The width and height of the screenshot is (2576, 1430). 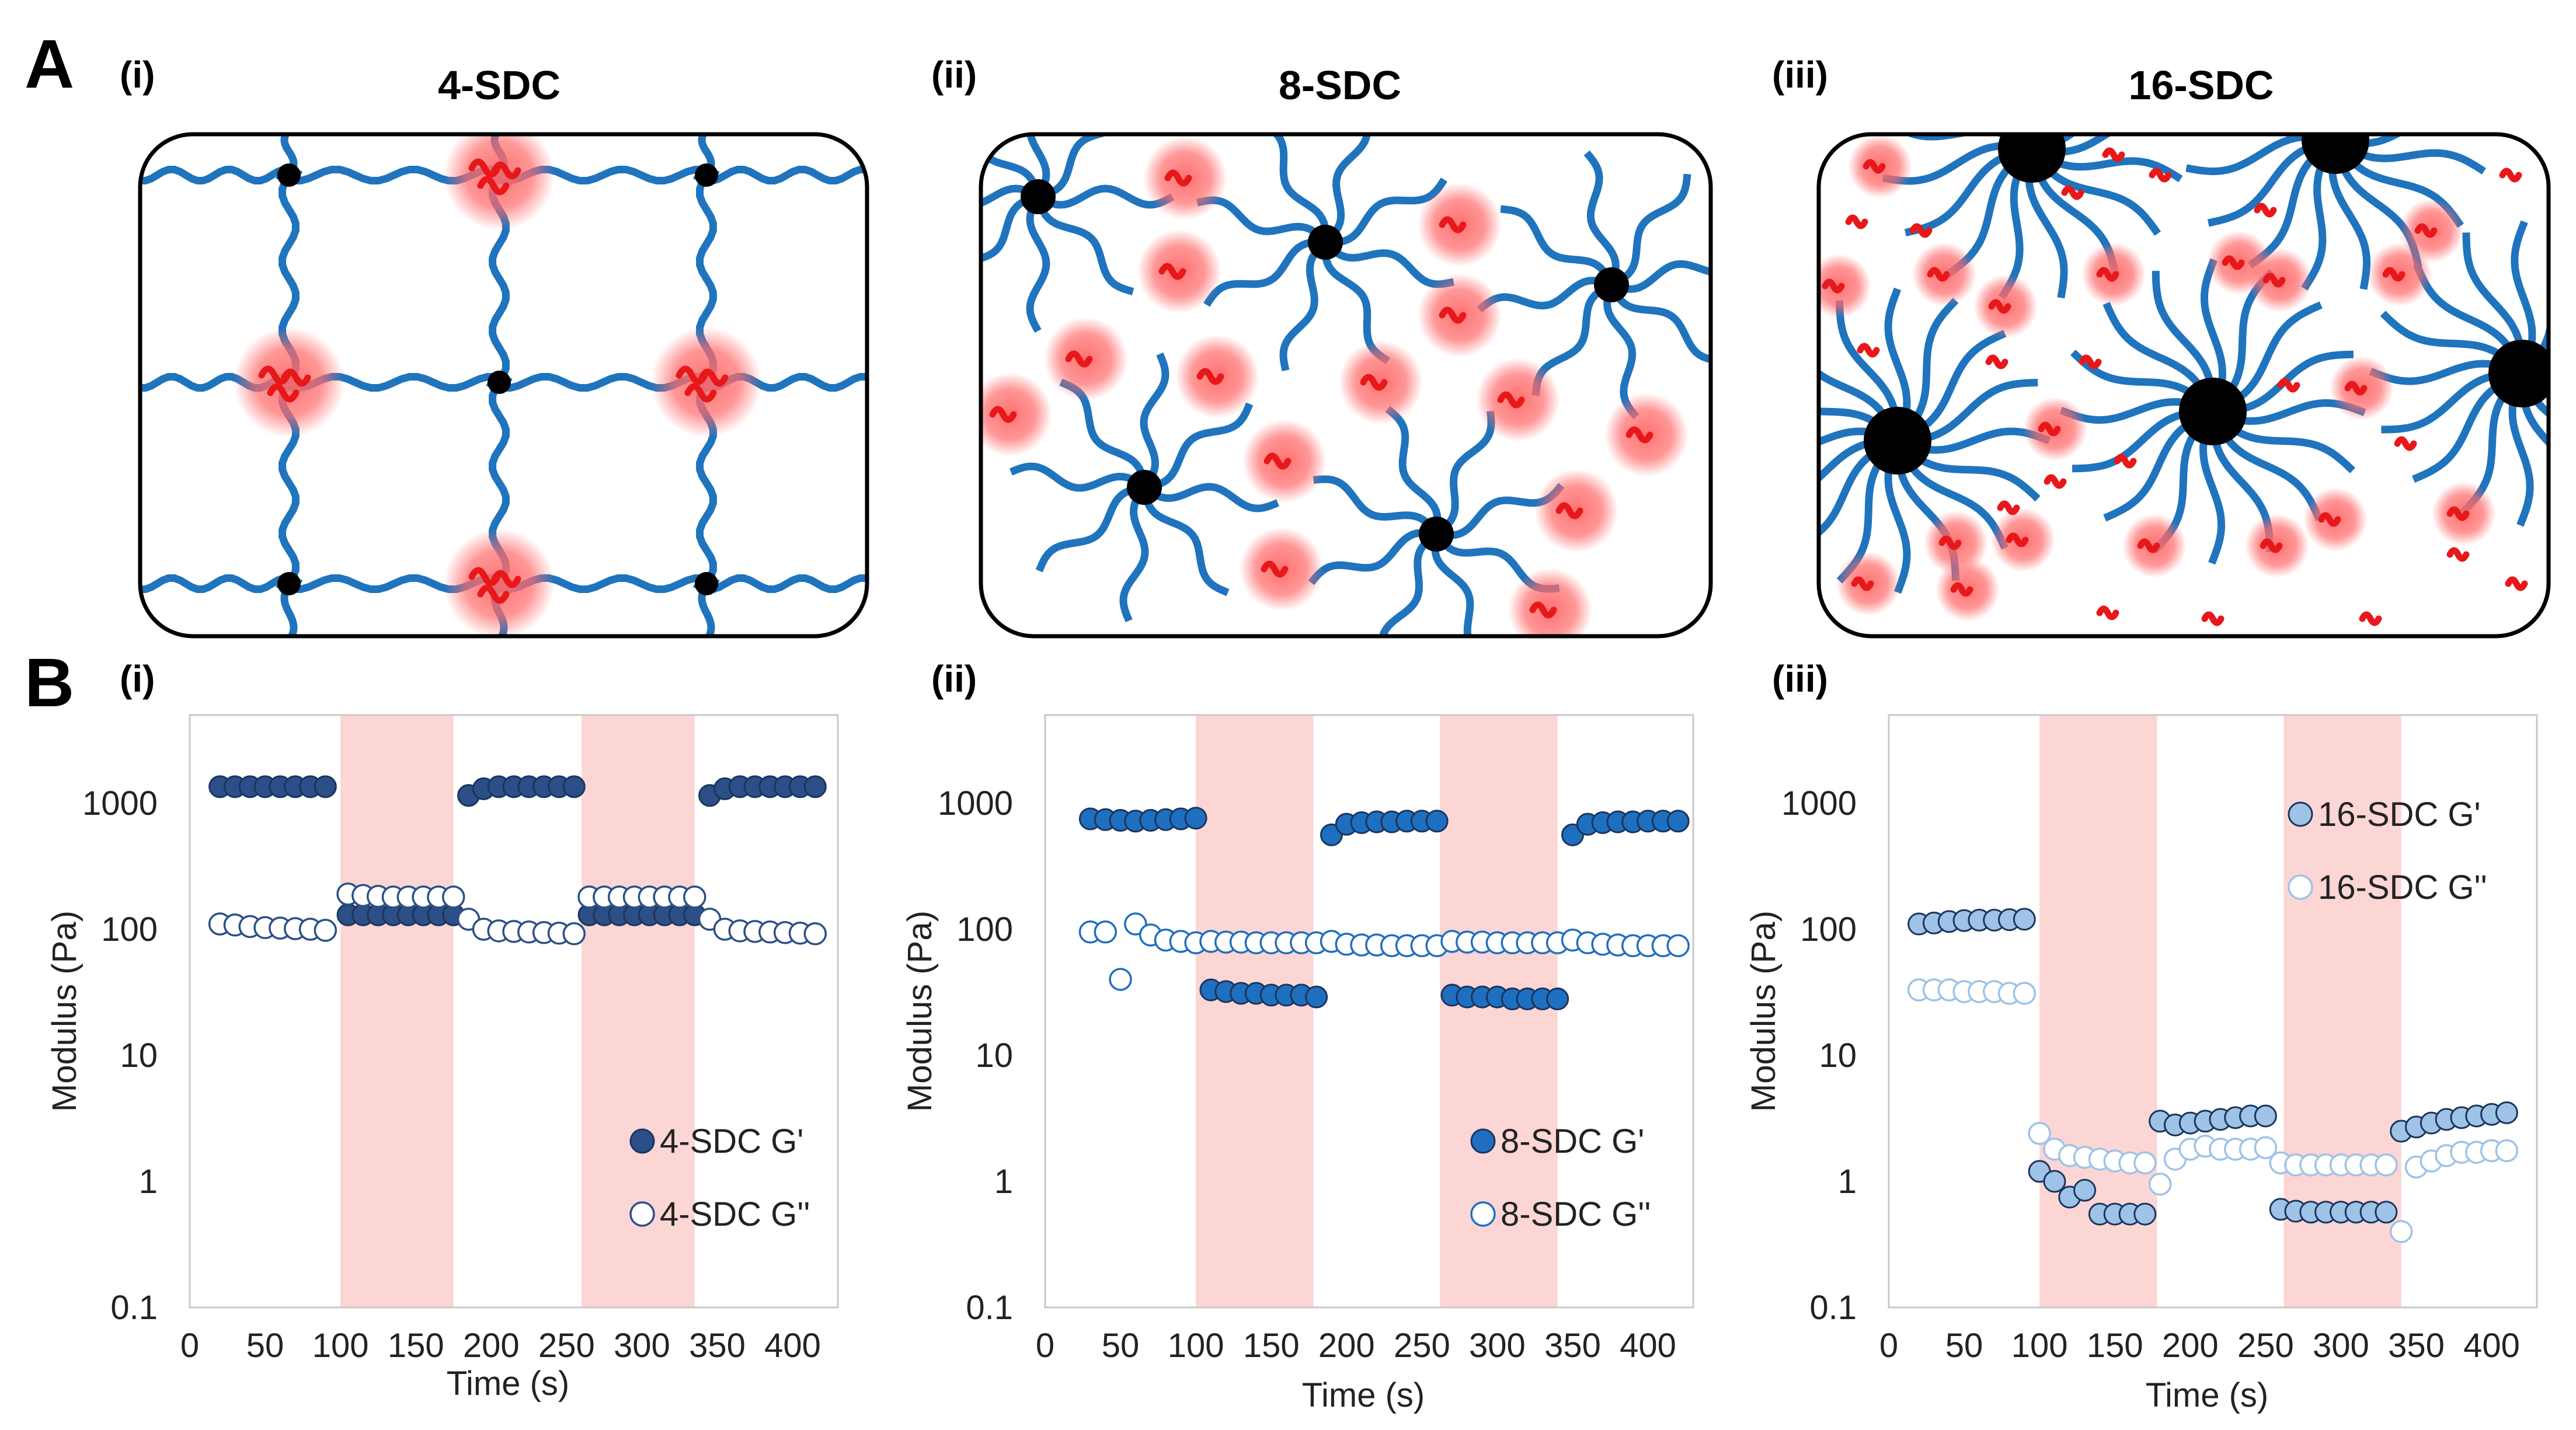 What do you see at coordinates (779, 175) in the screenshot?
I see `polymer-chain` at bounding box center [779, 175].